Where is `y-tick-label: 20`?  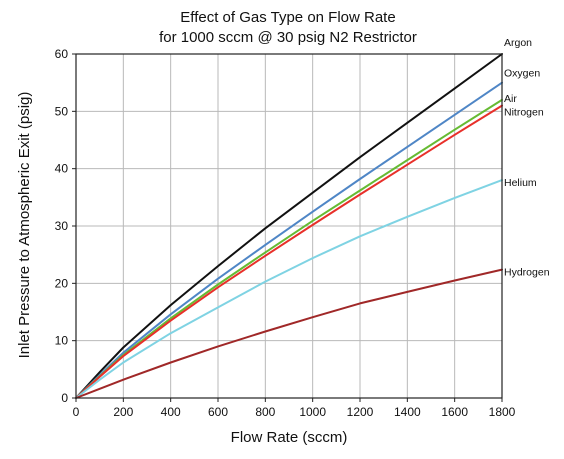 y-tick-label: 20 is located at coordinates (62, 283).